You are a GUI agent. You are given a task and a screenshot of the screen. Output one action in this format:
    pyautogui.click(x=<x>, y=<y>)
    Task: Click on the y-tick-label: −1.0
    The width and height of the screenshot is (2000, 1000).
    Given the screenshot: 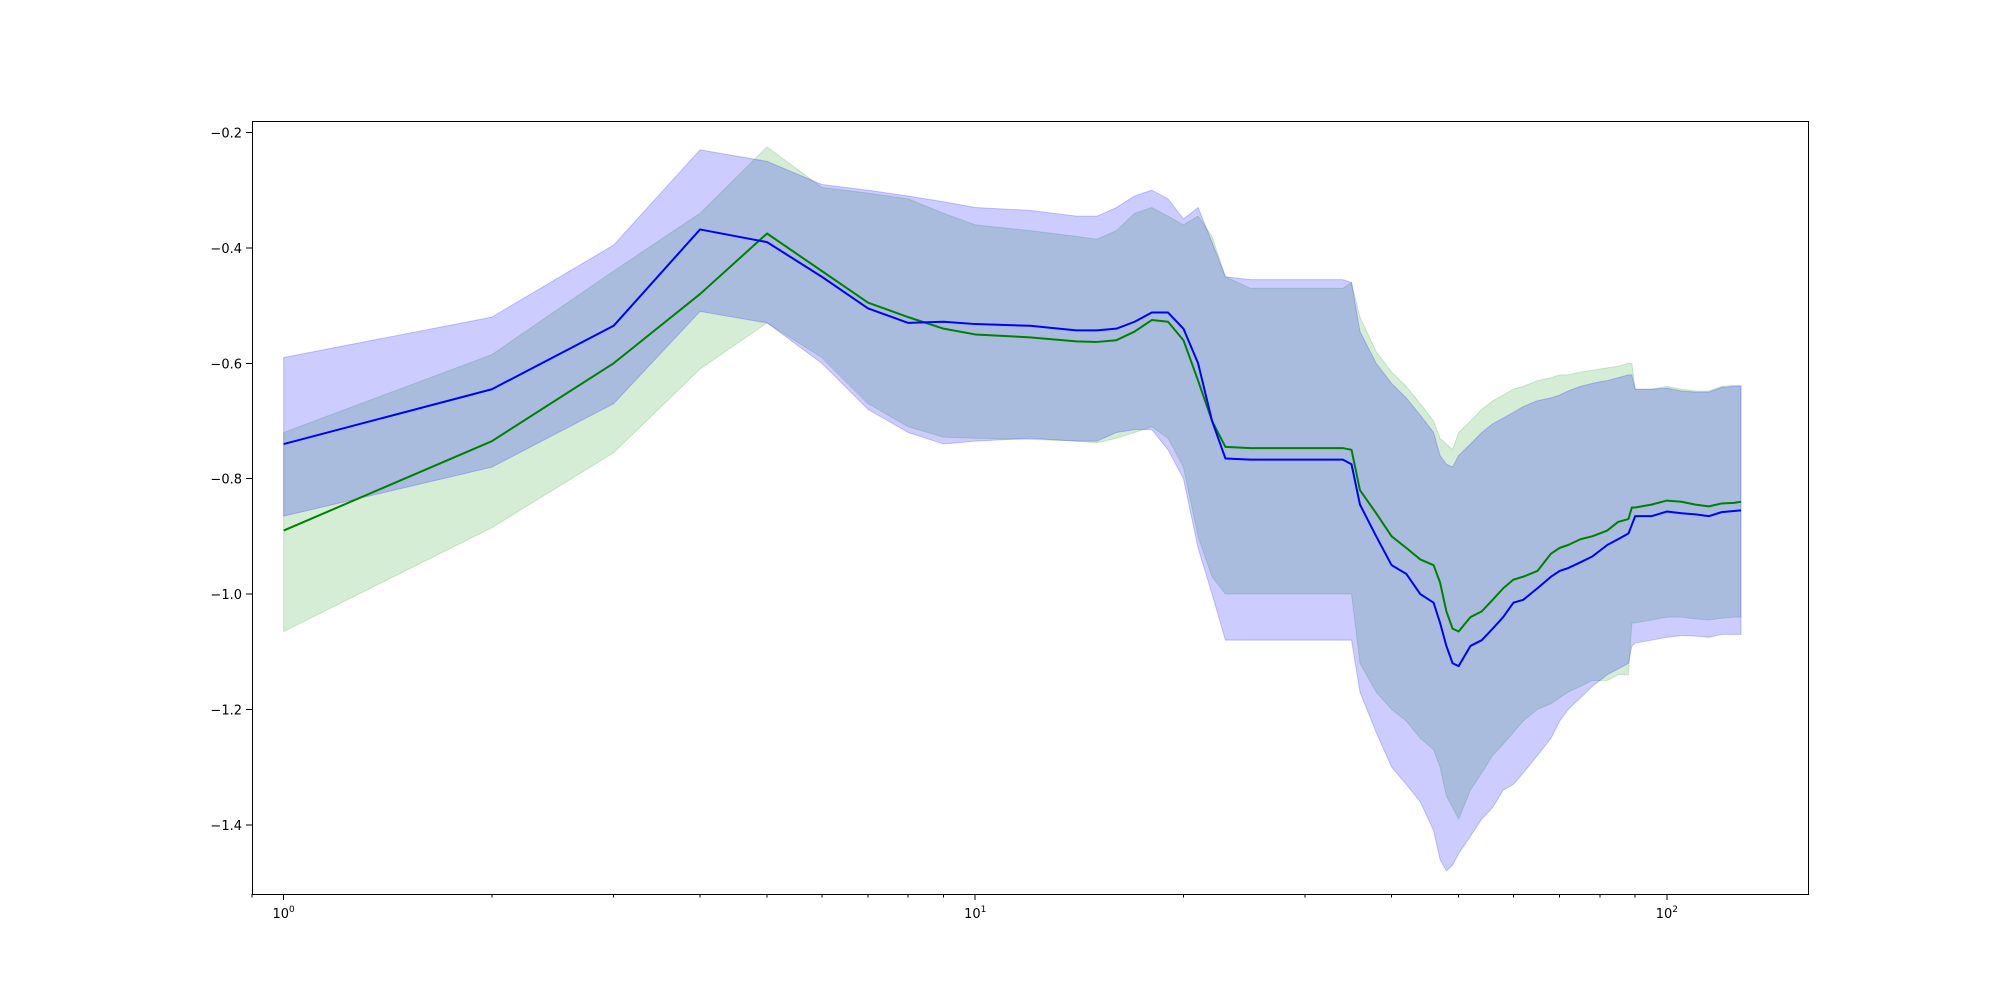 What is the action you would take?
    pyautogui.click(x=226, y=595)
    